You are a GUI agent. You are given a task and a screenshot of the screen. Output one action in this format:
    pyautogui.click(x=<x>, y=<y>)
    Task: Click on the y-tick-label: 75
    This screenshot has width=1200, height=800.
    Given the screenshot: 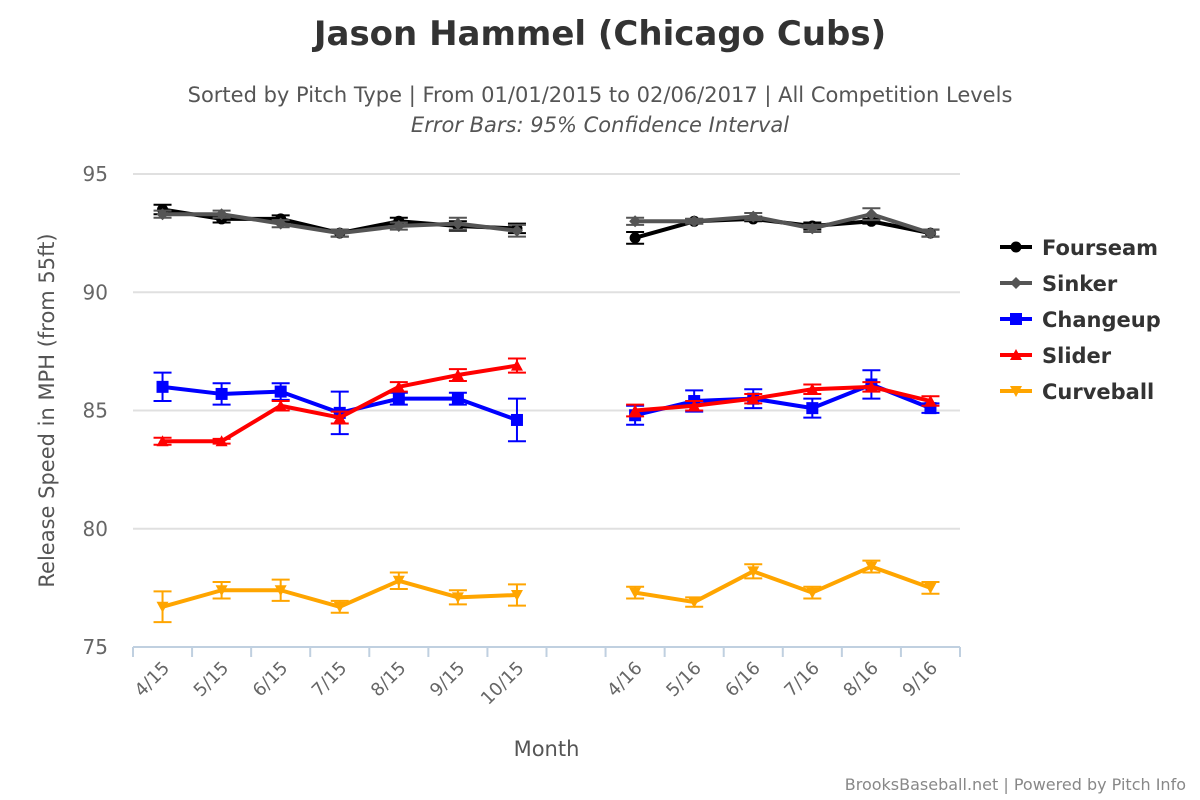 What is the action you would take?
    pyautogui.click(x=95, y=647)
    